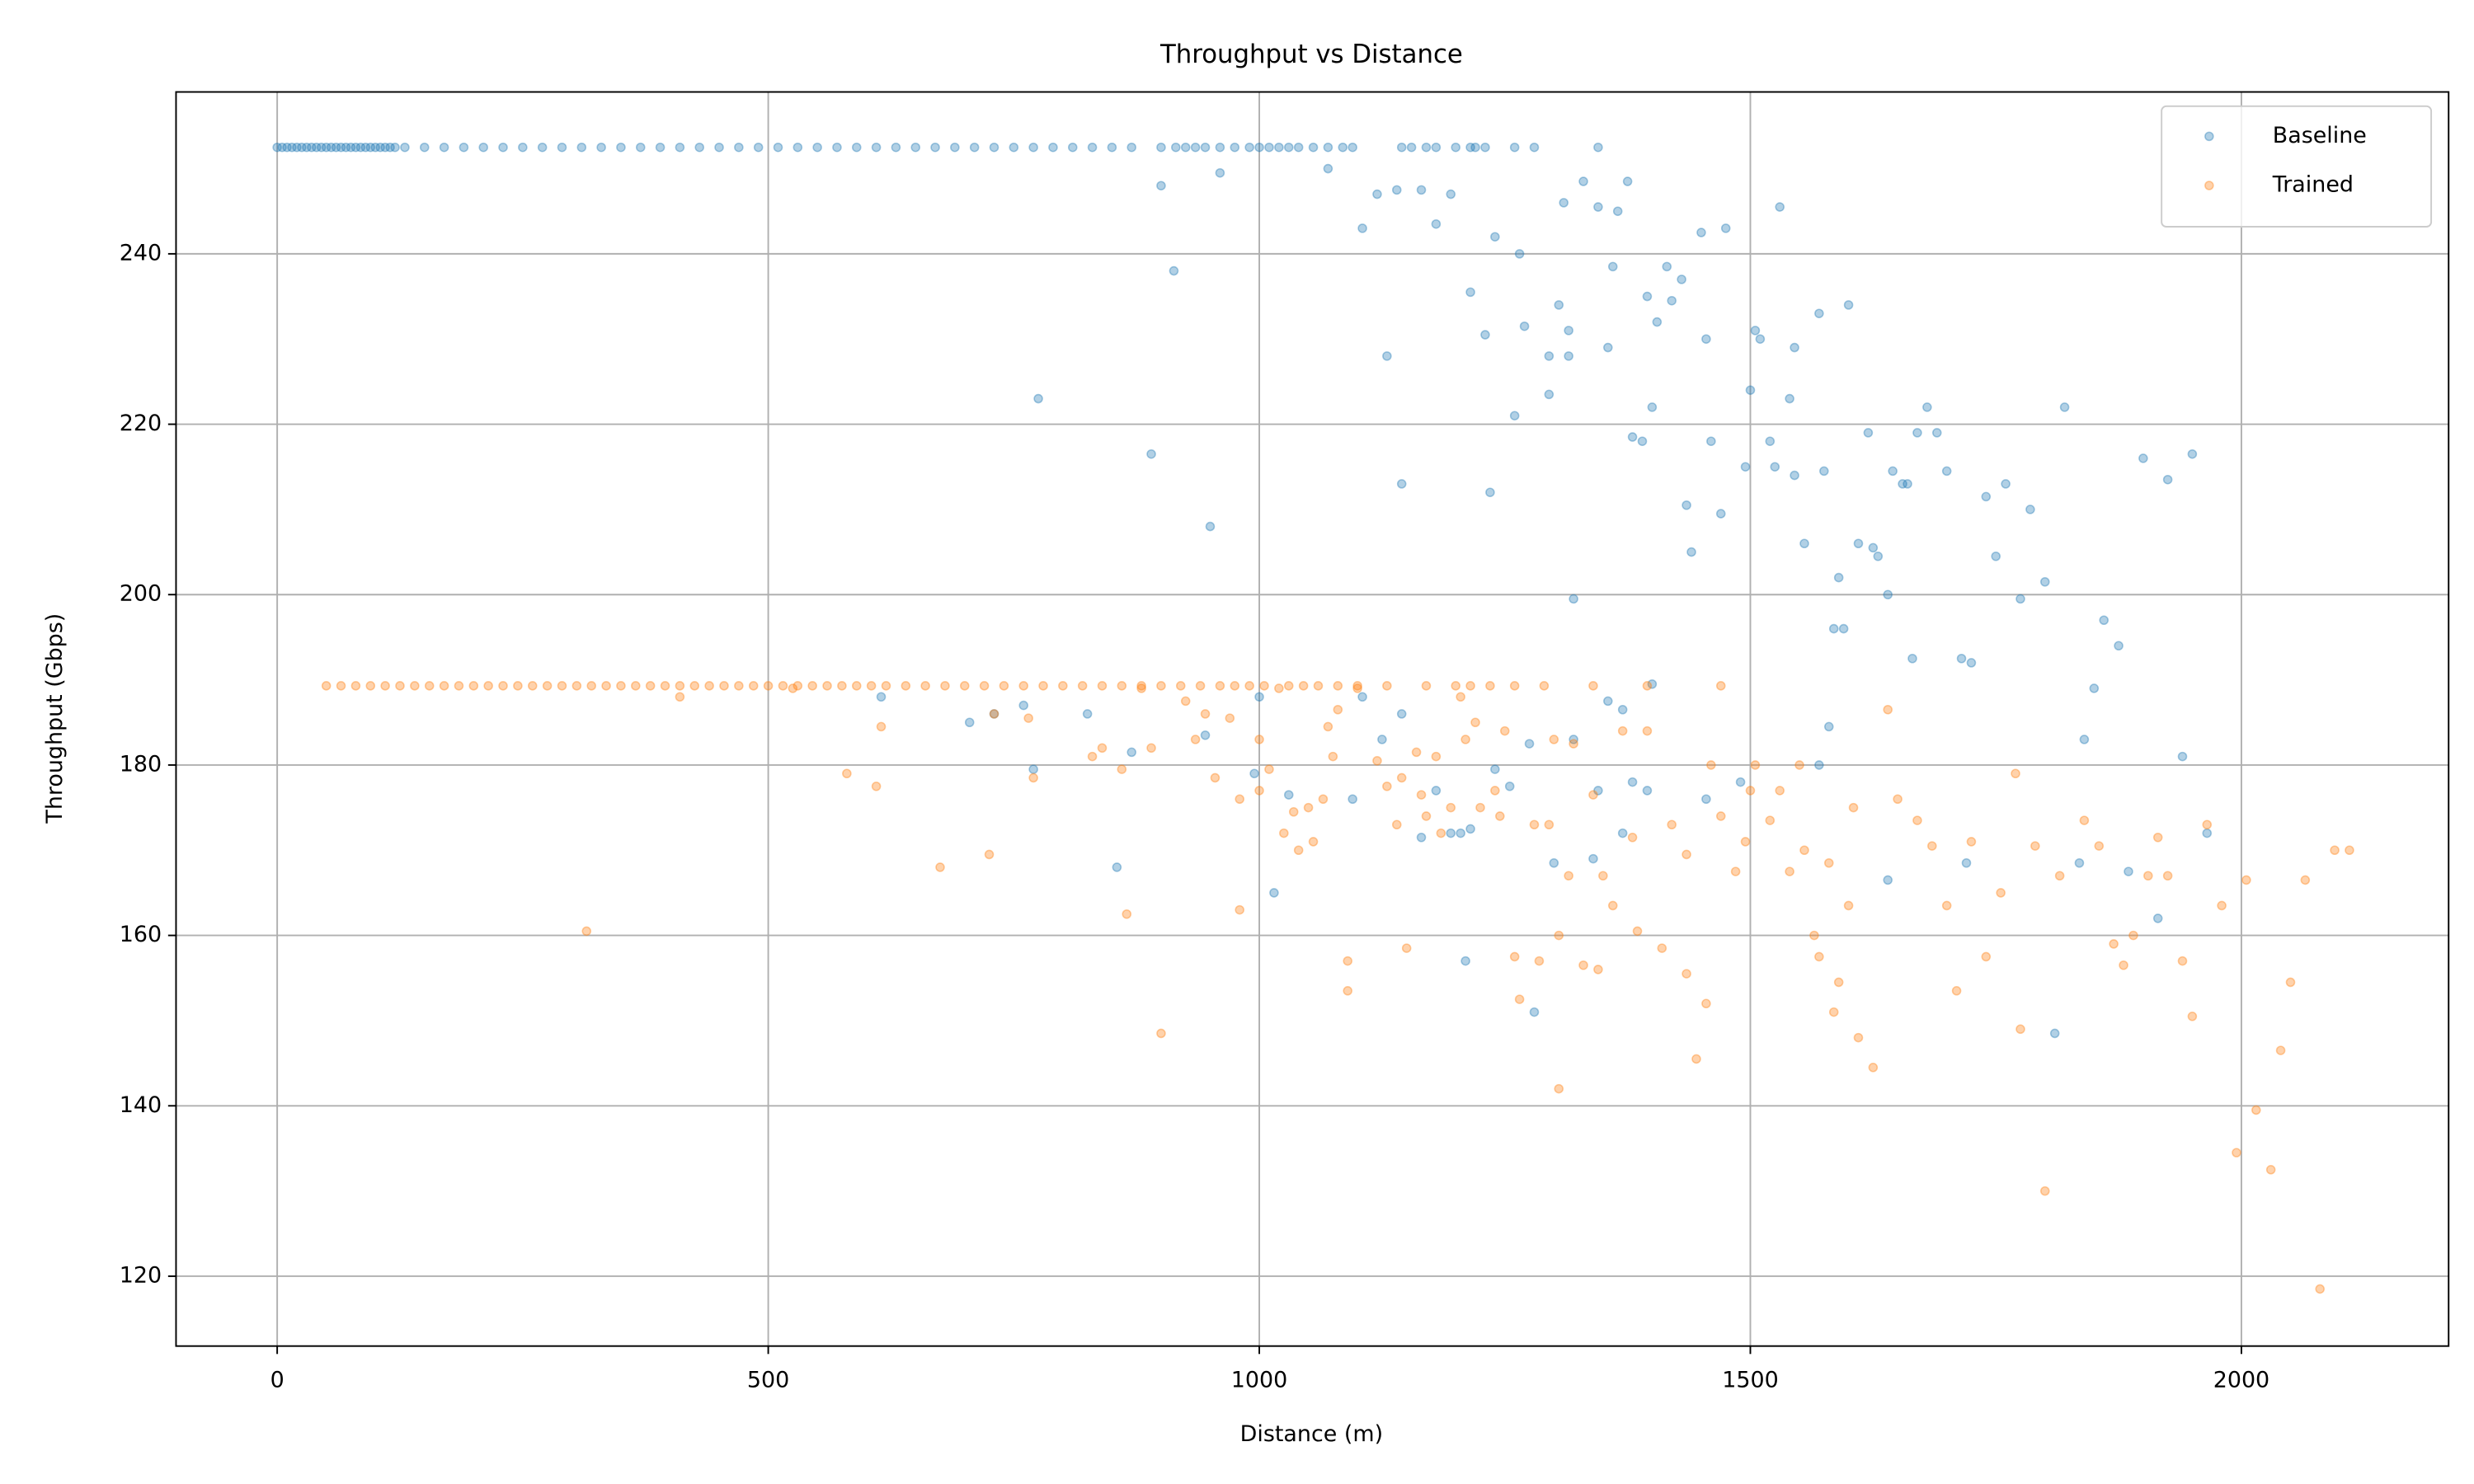 Image resolution: width=2474 pixels, height=1484 pixels. What do you see at coordinates (2320, 135) in the screenshot?
I see `legend-label: Baseline` at bounding box center [2320, 135].